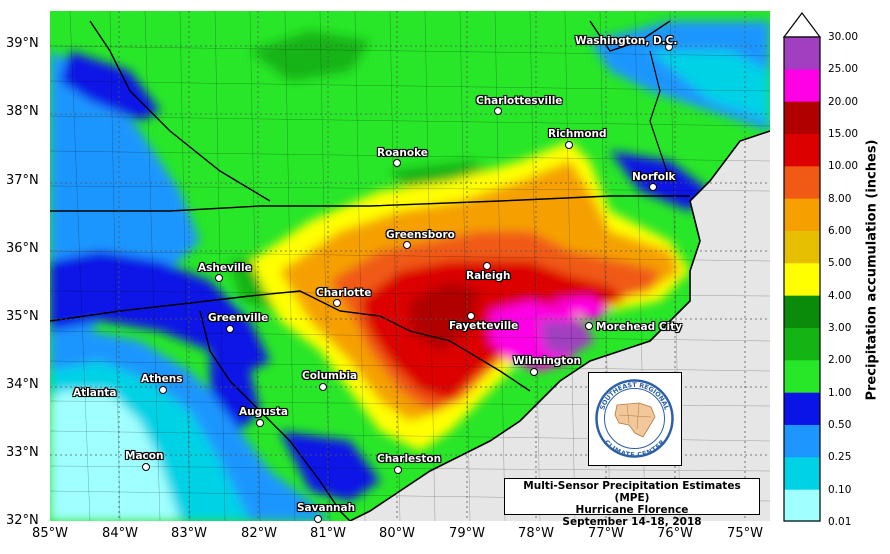 The height and width of the screenshot is (554, 890). What do you see at coordinates (519, 101) in the screenshot?
I see `city-label-charlottesville: Charlottesville` at bounding box center [519, 101].